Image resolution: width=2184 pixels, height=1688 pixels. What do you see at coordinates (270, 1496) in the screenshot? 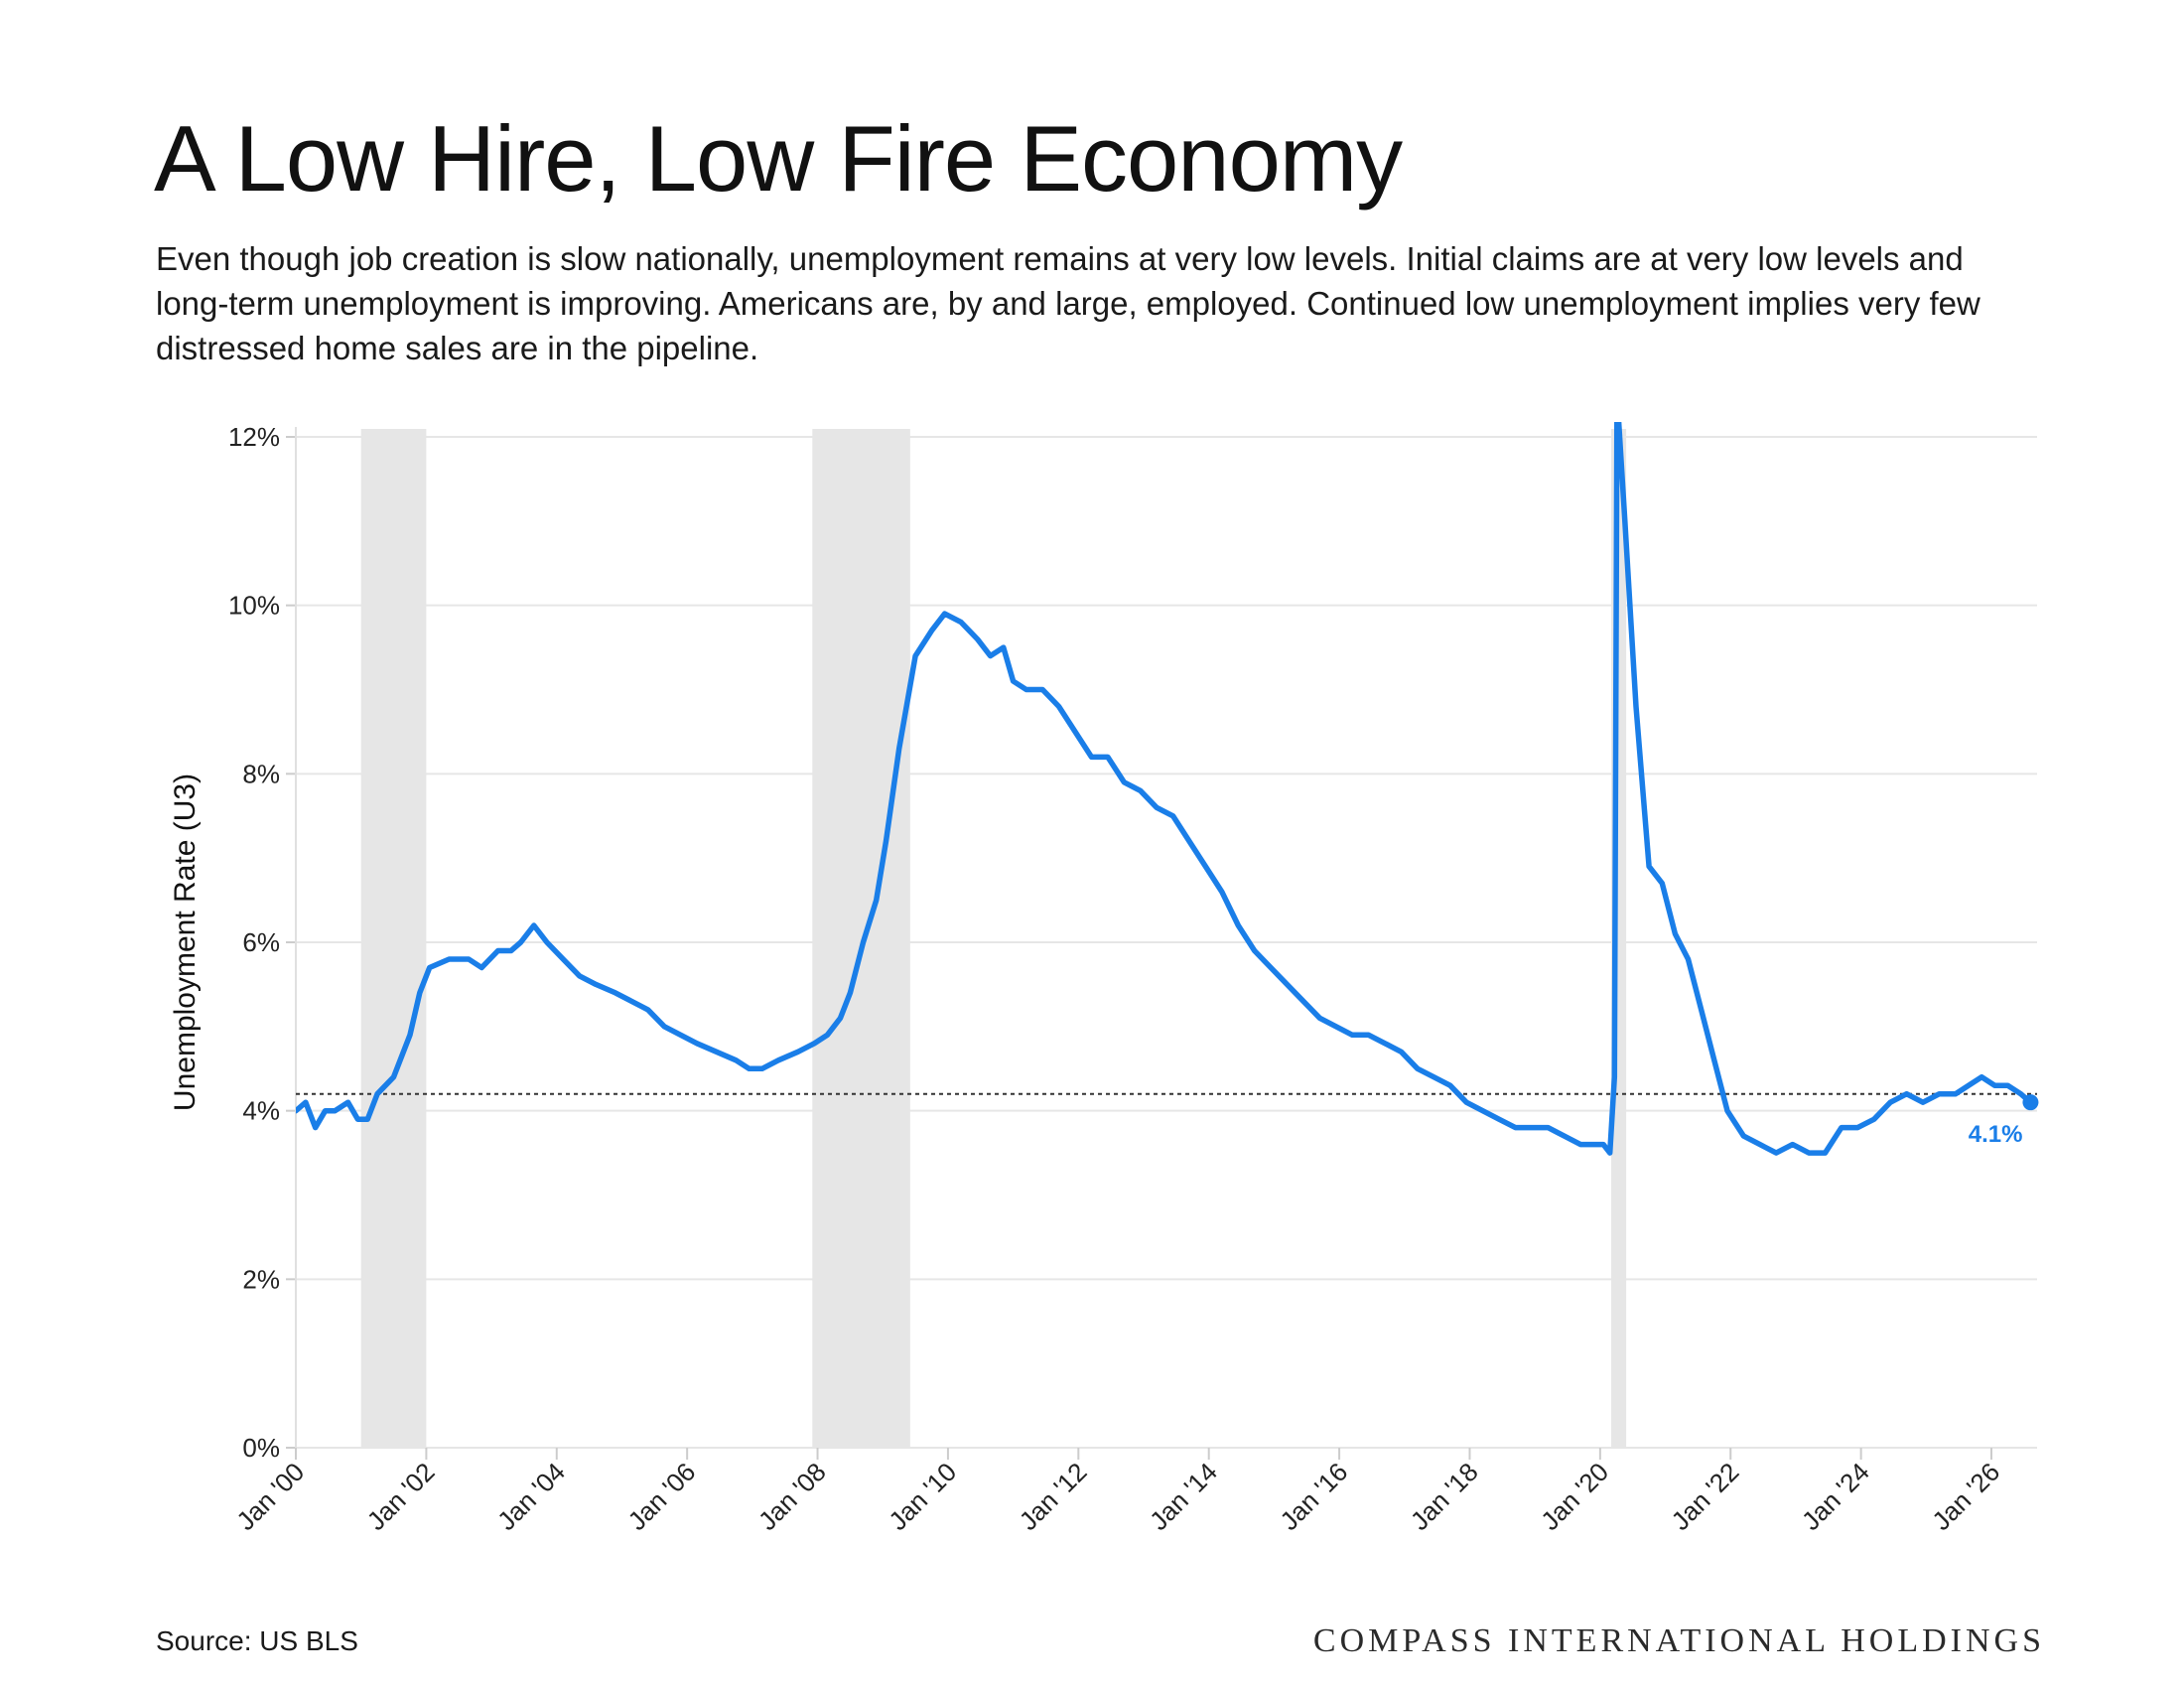
I see `x-tick-label: Jan '00` at bounding box center [270, 1496].